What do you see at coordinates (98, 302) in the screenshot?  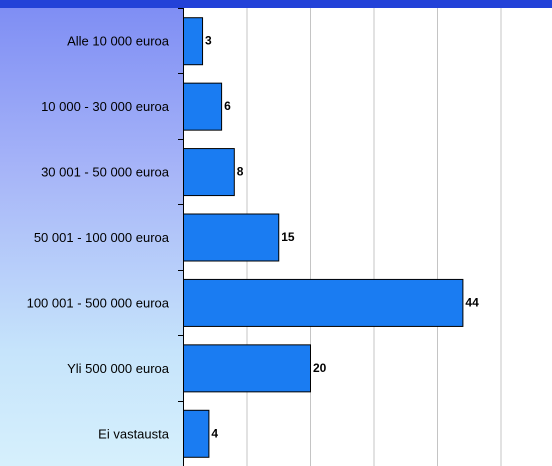 I see `category-label-5: 100 001 - 500 000 euroa` at bounding box center [98, 302].